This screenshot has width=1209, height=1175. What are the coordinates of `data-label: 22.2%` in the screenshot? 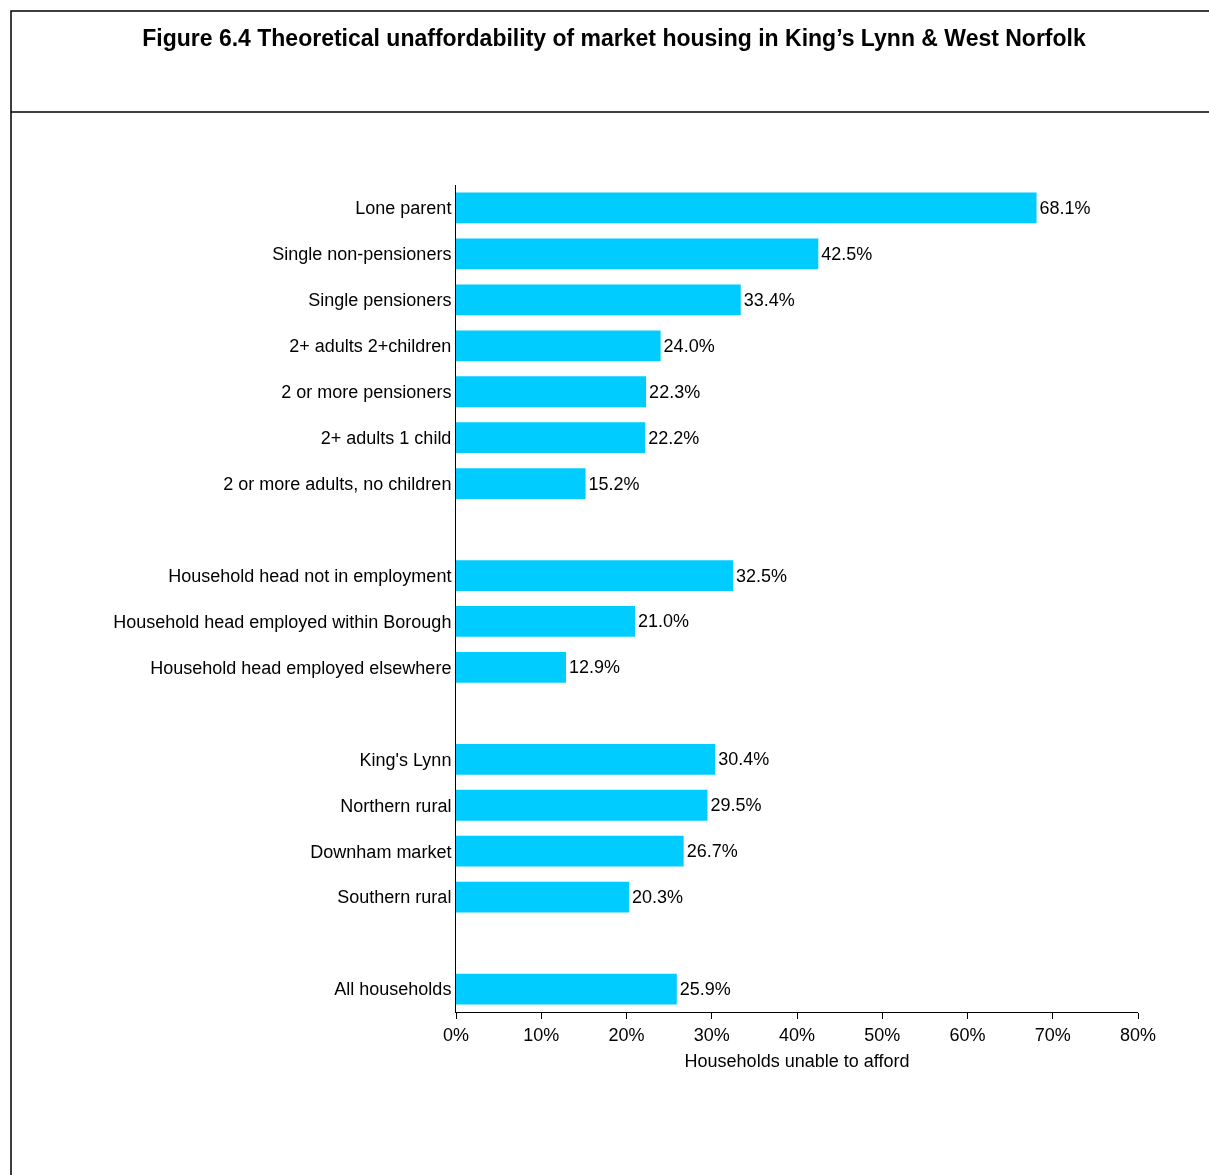 It's located at (674, 437).